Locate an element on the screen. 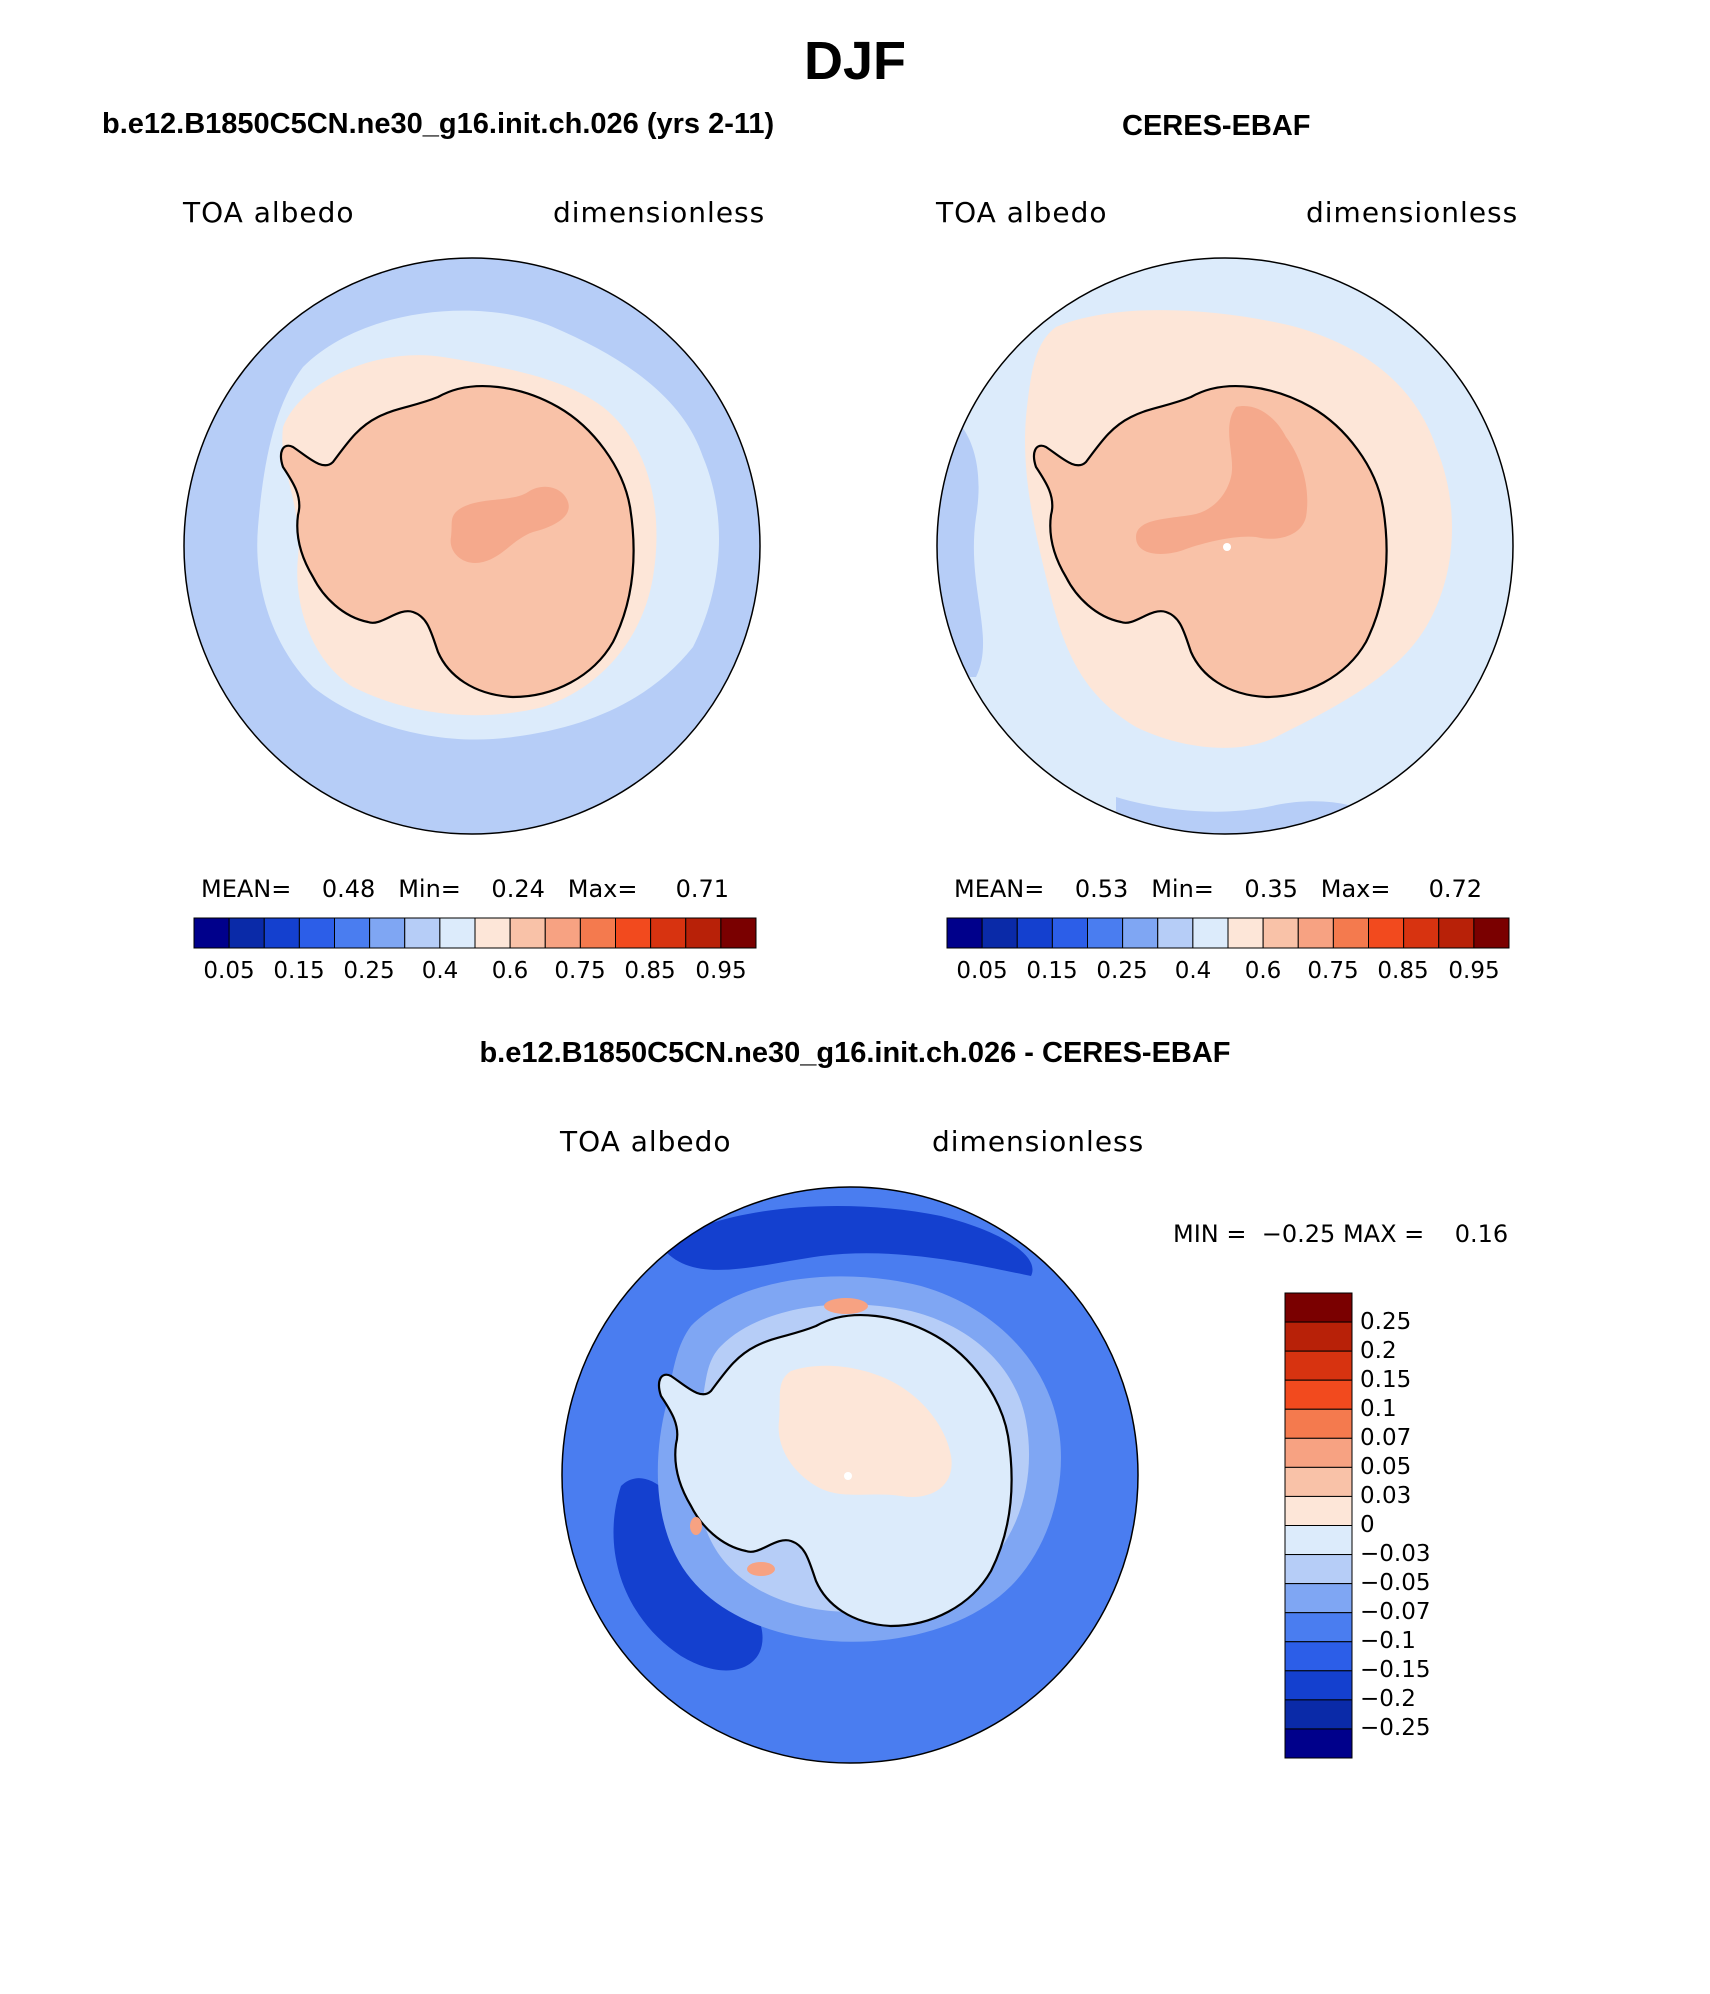  diff-tick-5: 0.05 is located at coordinates (1386, 1467).